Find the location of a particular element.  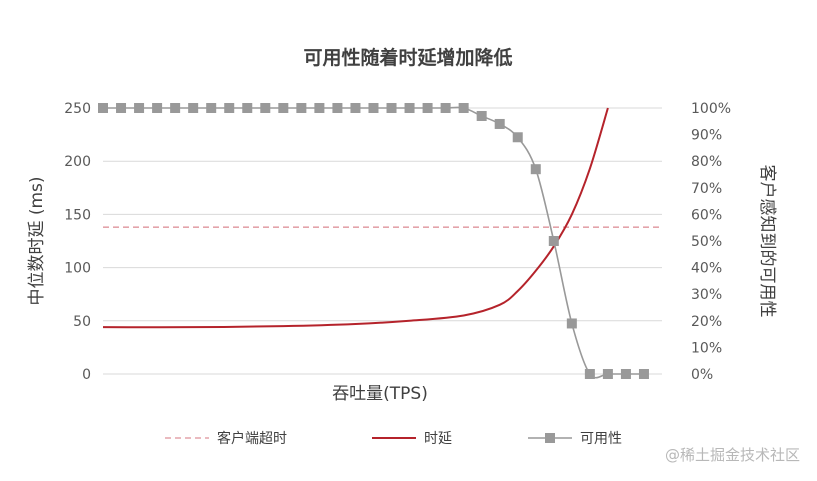

y-tick-label: 50 is located at coordinates (82, 322).